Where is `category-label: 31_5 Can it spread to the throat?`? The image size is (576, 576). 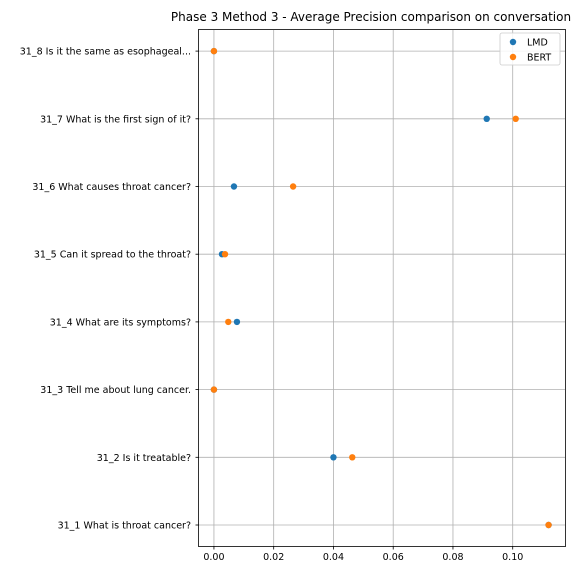 category-label: 31_5 Can it spread to the throat? is located at coordinates (112, 255).